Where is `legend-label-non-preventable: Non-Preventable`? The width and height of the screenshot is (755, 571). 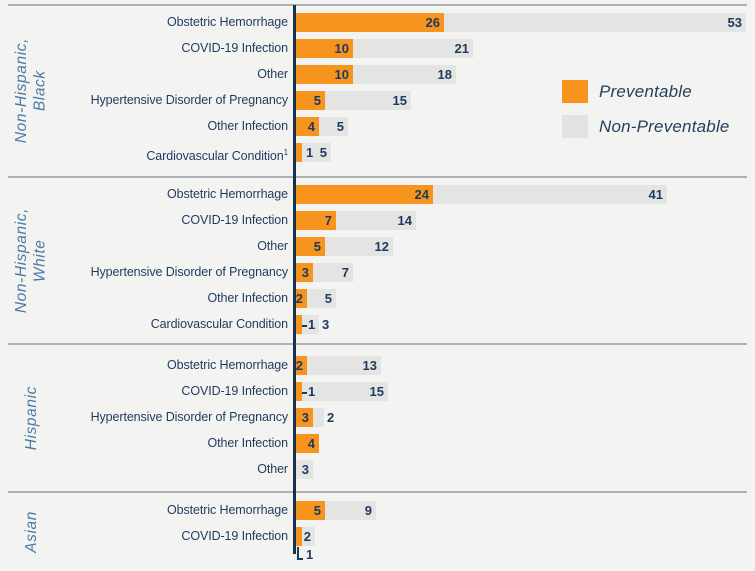
legend-label-non-preventable: Non-Preventable is located at coordinates (664, 126).